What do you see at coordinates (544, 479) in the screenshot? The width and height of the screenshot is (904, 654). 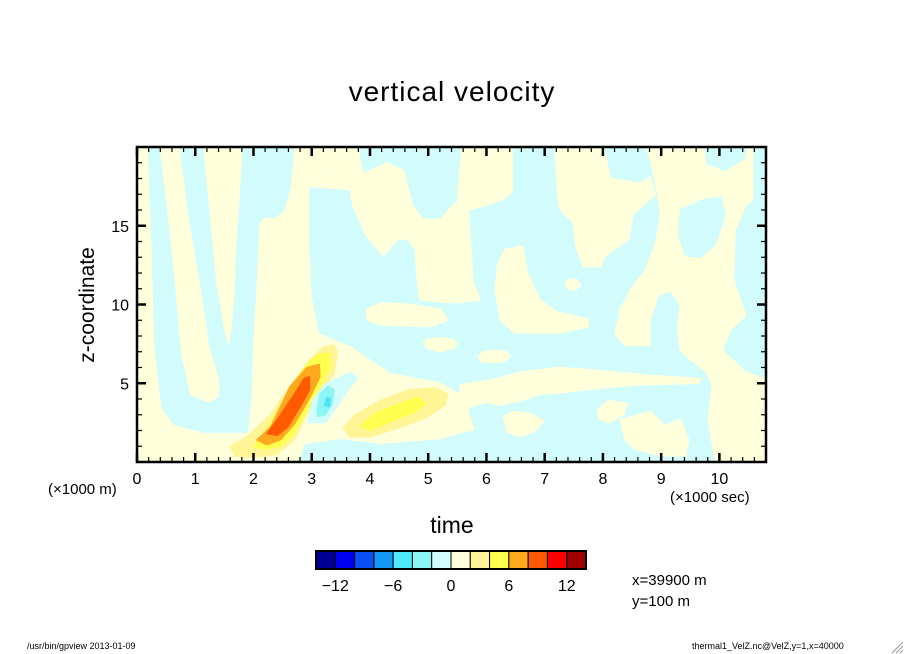 I see `x-tick-label: 7` at bounding box center [544, 479].